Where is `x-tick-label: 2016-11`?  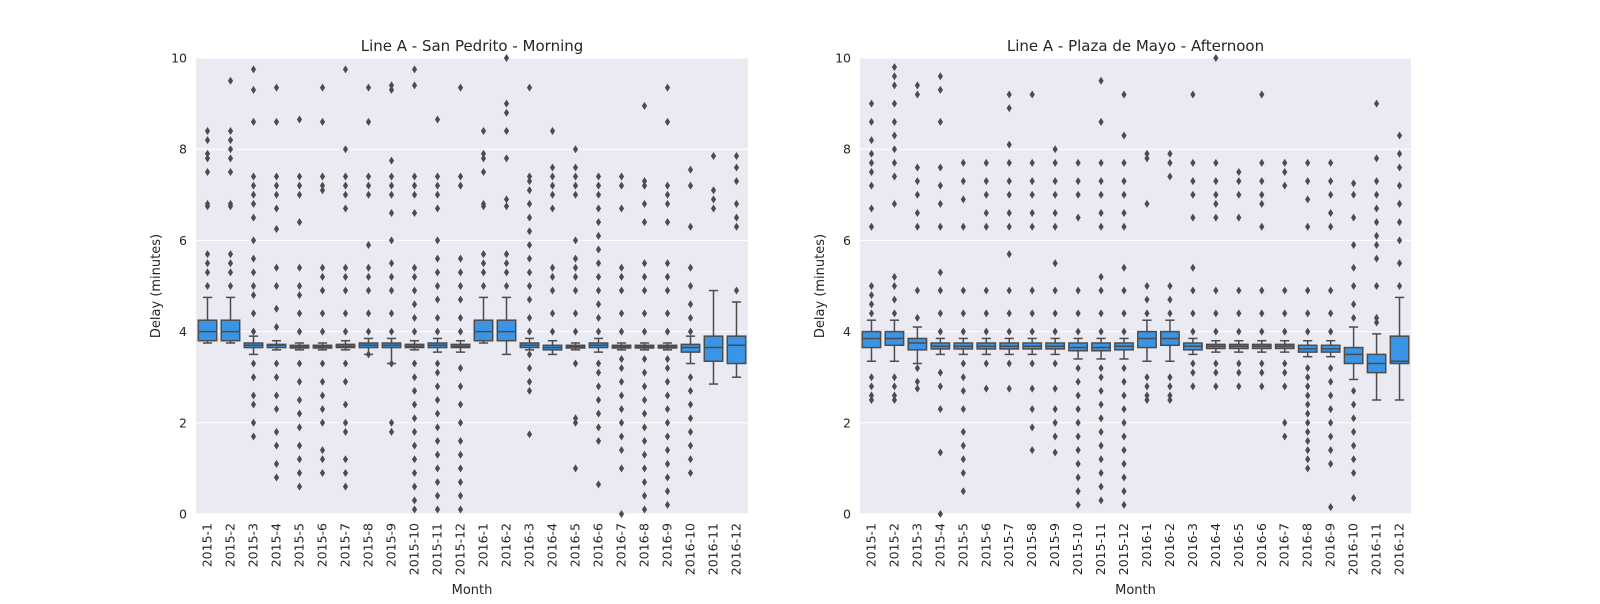
x-tick-label: 2016-11 is located at coordinates (1376, 549).